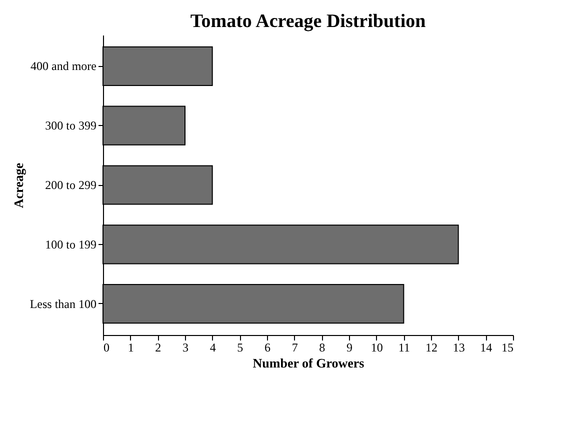 This screenshot has height=448, width=587. What do you see at coordinates (308, 21) in the screenshot?
I see `chart-title: Tomato Acreage Distribution` at bounding box center [308, 21].